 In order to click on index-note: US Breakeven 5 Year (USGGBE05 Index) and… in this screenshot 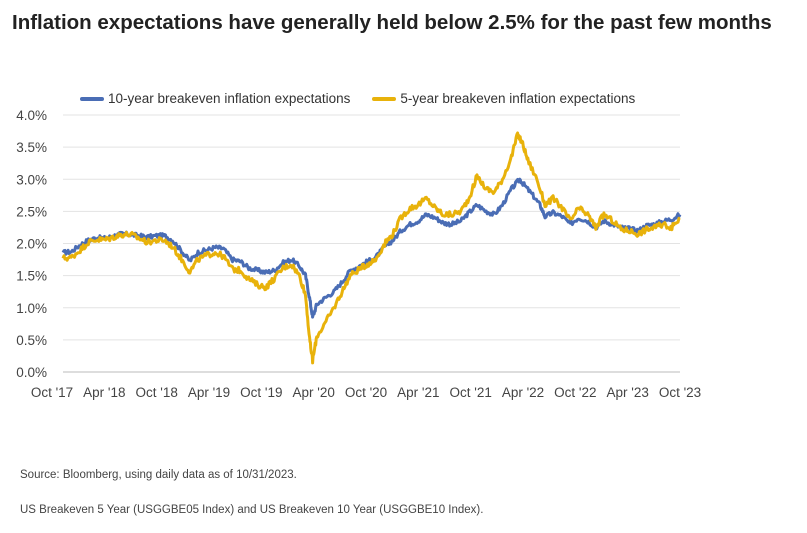, I will do `click(252, 510)`.